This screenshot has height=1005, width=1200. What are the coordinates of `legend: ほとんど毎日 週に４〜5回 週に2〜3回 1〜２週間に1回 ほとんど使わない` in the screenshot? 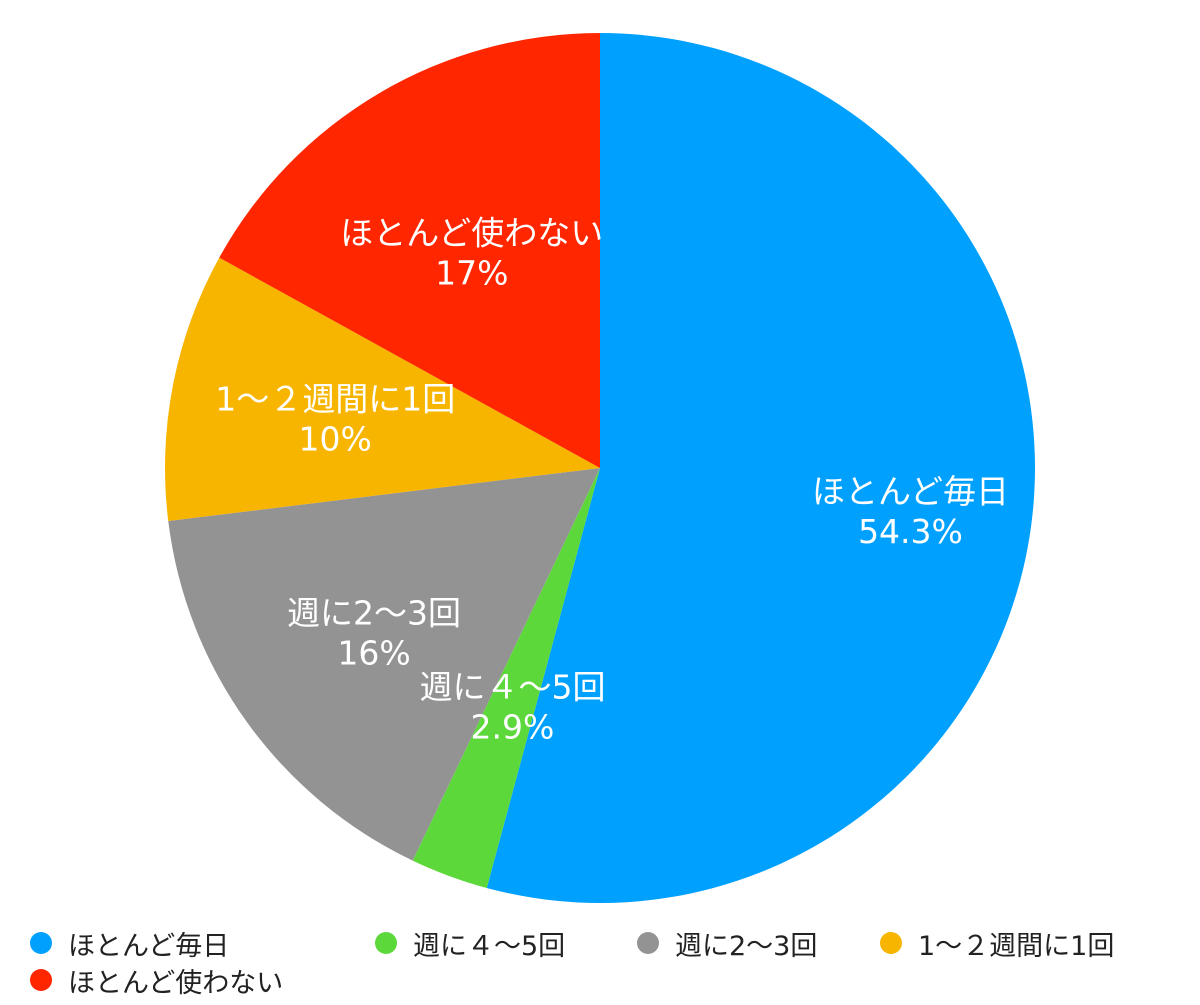 It's located at (610, 962).